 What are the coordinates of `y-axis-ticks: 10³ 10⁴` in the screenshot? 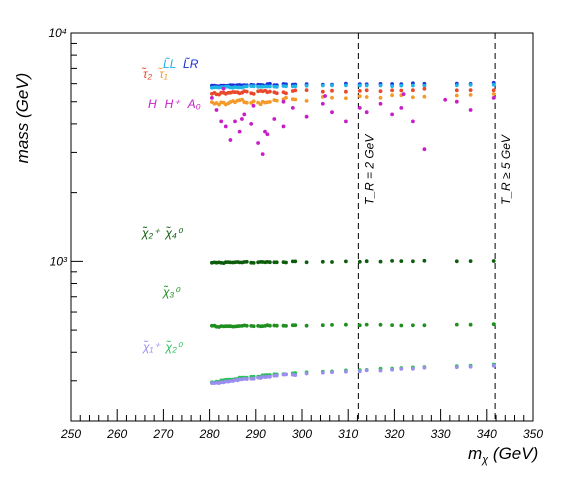 It's located at (65, 224).